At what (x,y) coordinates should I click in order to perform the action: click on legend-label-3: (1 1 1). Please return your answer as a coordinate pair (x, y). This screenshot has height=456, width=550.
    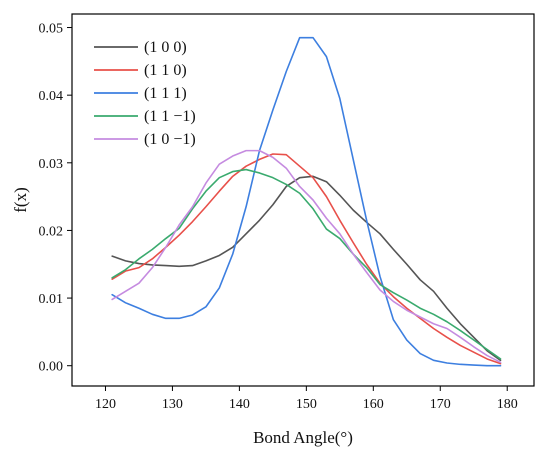
    Looking at the image, I should click on (165, 93).